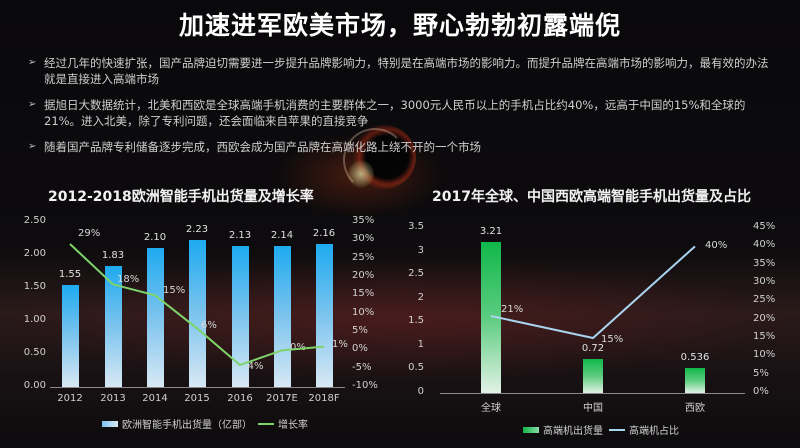 The height and width of the screenshot is (448, 800). I want to click on bar-value-label: 2.10, so click(155, 238).